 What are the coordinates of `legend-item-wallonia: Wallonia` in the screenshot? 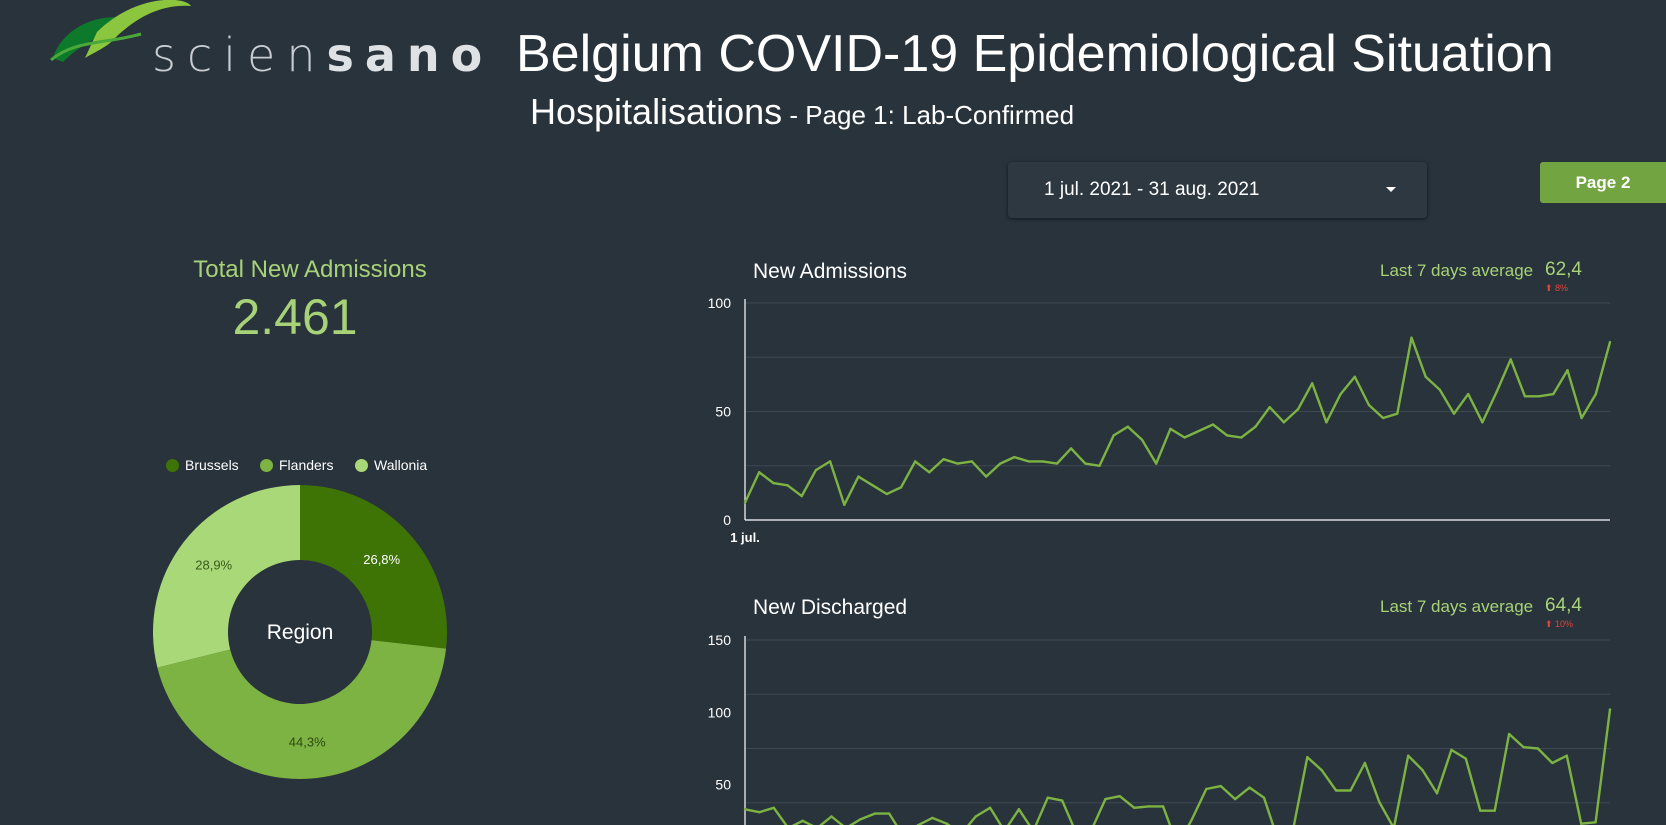 It's located at (391, 465).